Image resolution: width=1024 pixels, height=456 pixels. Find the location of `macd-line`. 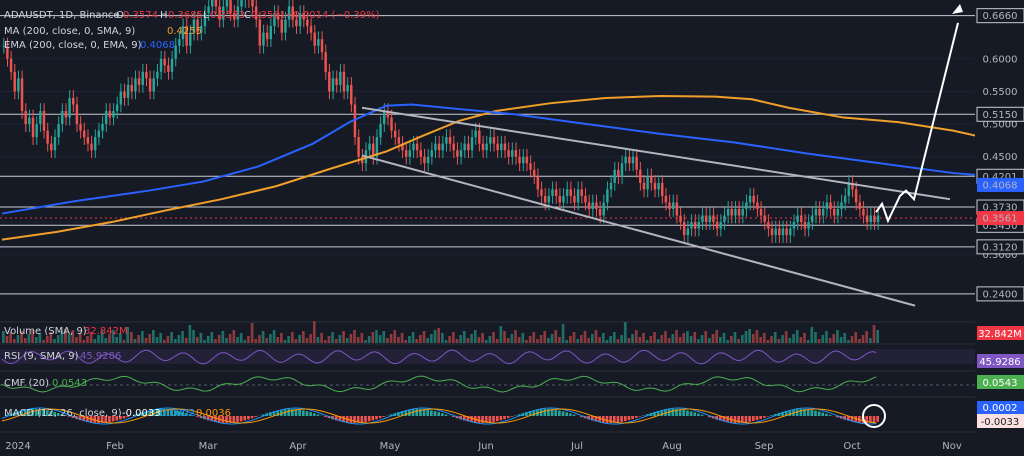

macd-line is located at coordinates (439, 416).